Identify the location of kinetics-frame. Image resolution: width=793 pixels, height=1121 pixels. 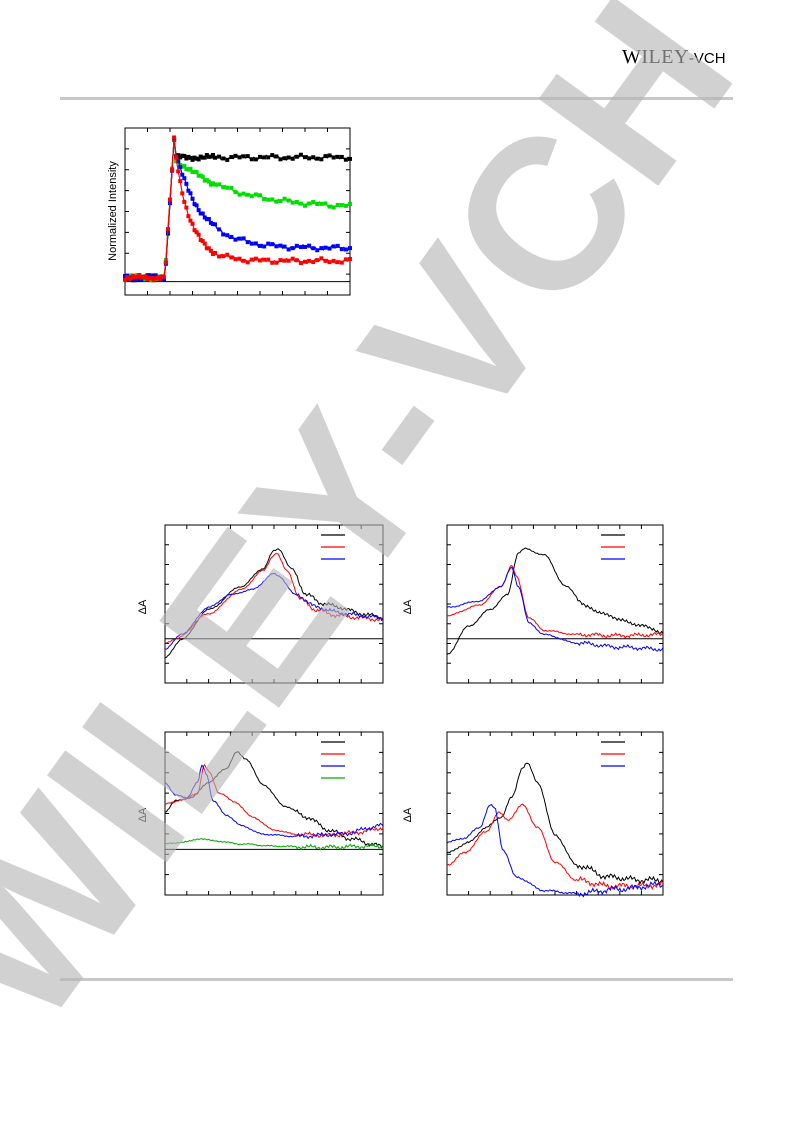
(237, 211).